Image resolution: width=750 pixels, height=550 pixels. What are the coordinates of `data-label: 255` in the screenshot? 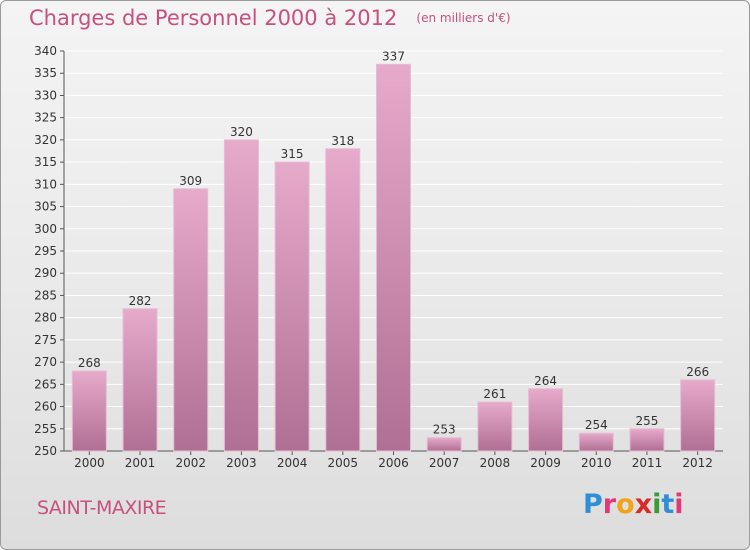 It's located at (647, 421).